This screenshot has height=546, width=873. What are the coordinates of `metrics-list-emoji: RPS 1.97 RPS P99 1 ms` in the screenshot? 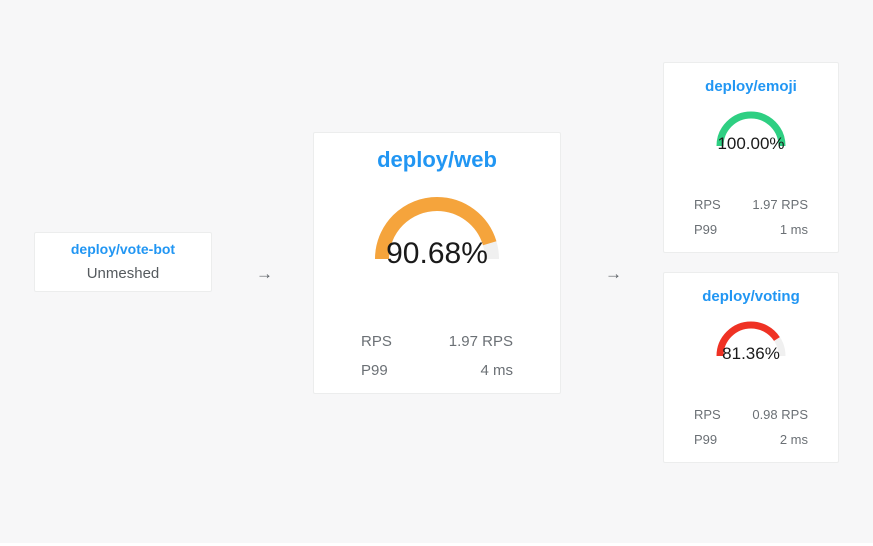 It's located at (751, 217).